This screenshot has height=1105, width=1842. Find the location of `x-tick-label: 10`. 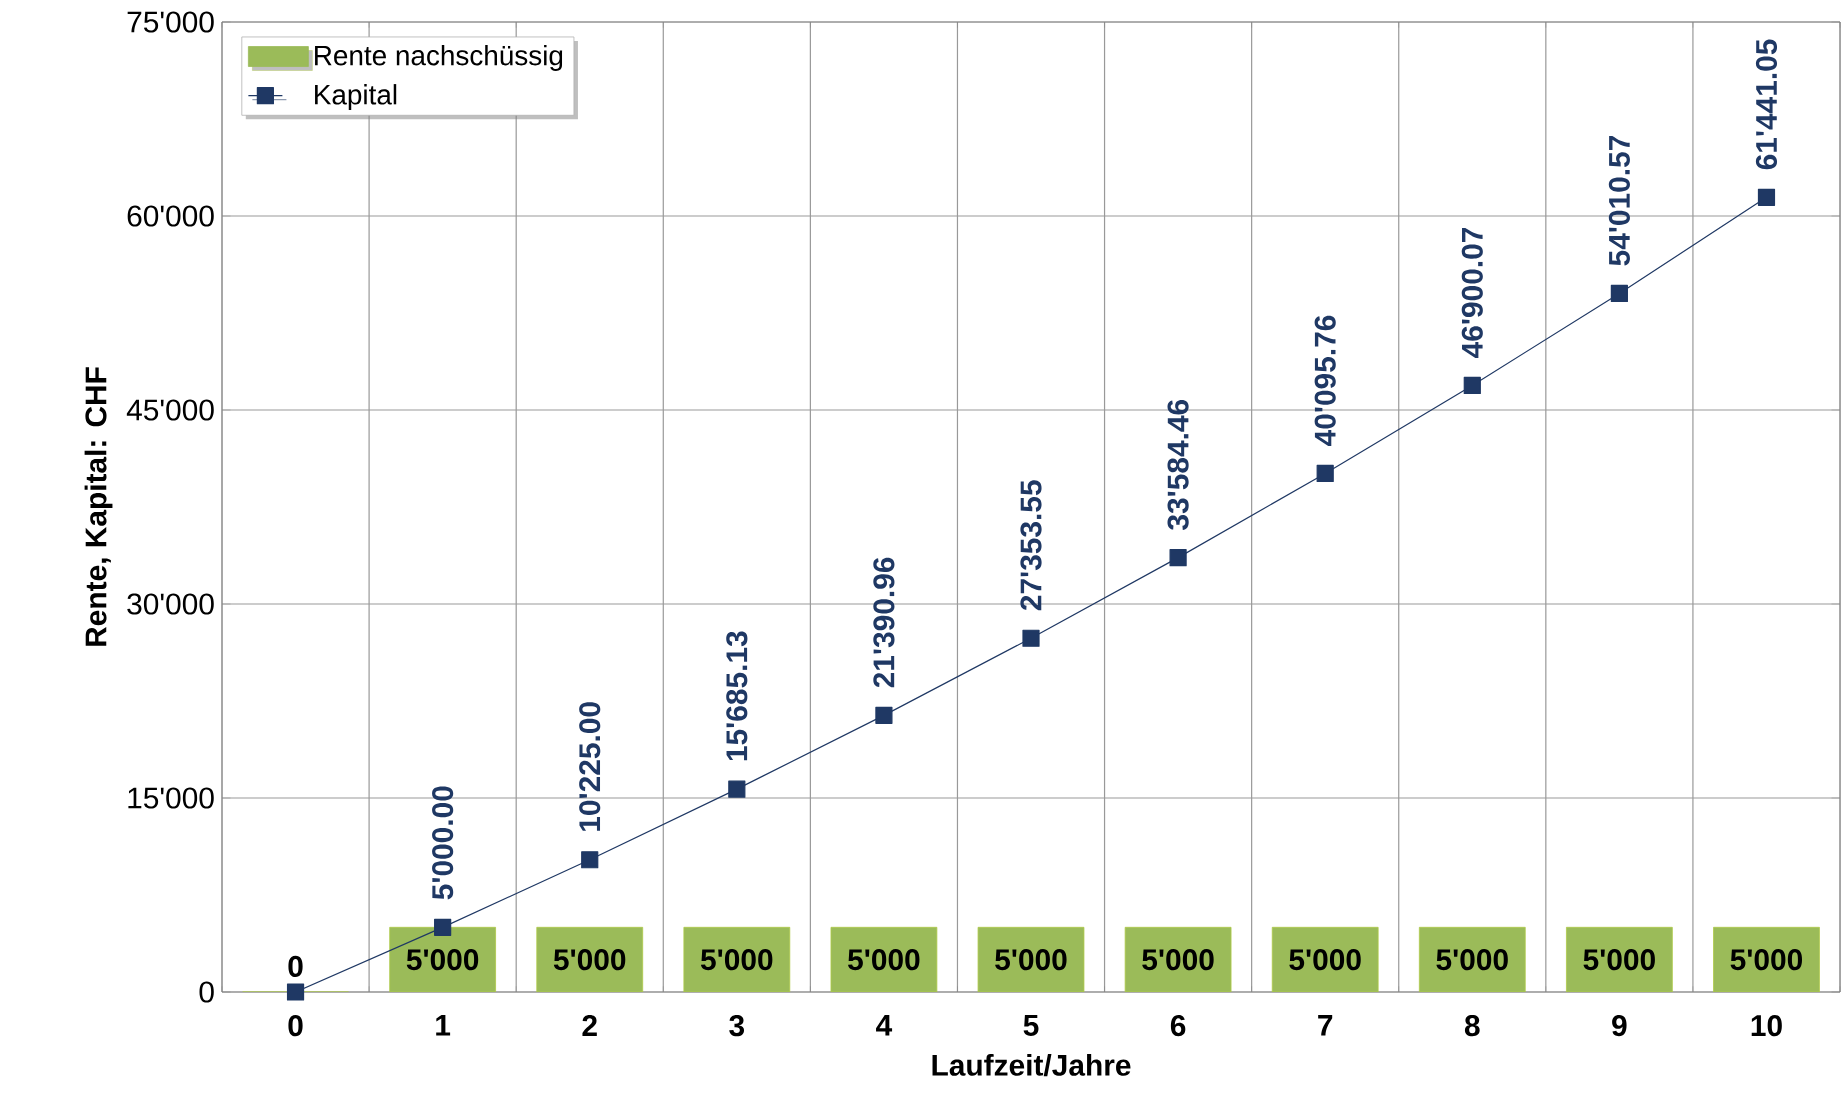

x-tick-label: 10 is located at coordinates (1766, 1026).